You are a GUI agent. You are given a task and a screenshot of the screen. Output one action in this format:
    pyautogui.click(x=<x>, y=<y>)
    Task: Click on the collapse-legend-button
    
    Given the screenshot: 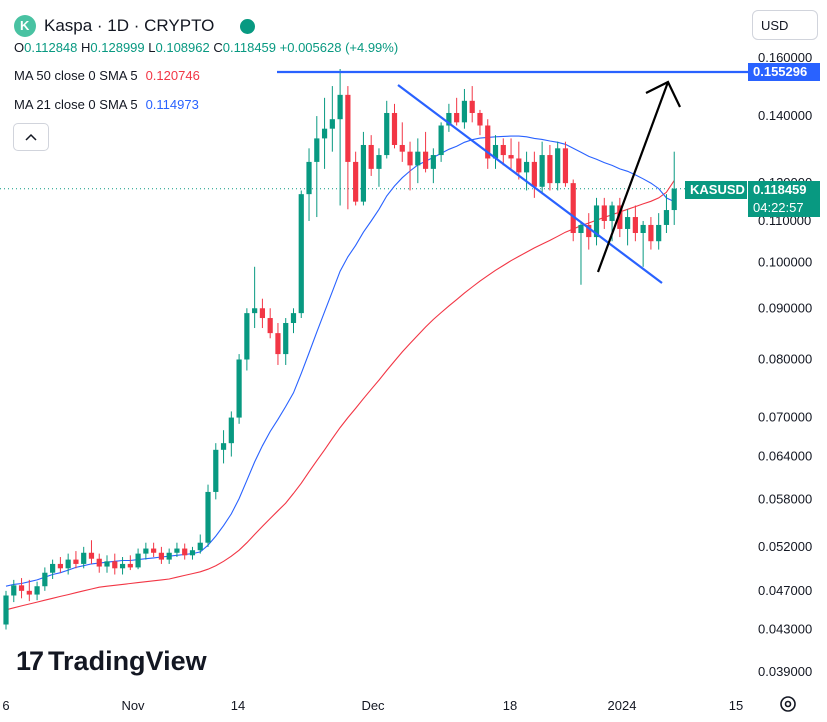 What is the action you would take?
    pyautogui.click(x=31, y=137)
    